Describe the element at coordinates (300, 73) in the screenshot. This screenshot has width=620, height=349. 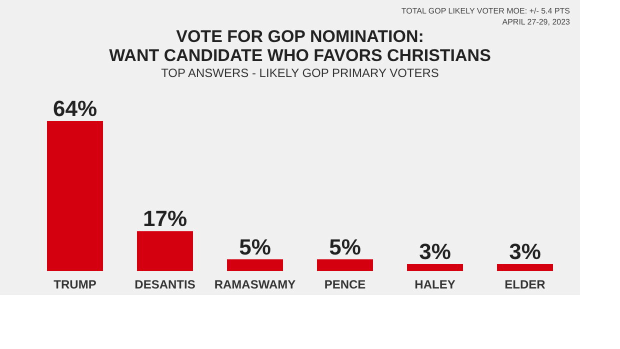
I see `chart-subtitle: TOP ANSWERS - LIKELY GOP PRIMARY VOTERS` at that location.